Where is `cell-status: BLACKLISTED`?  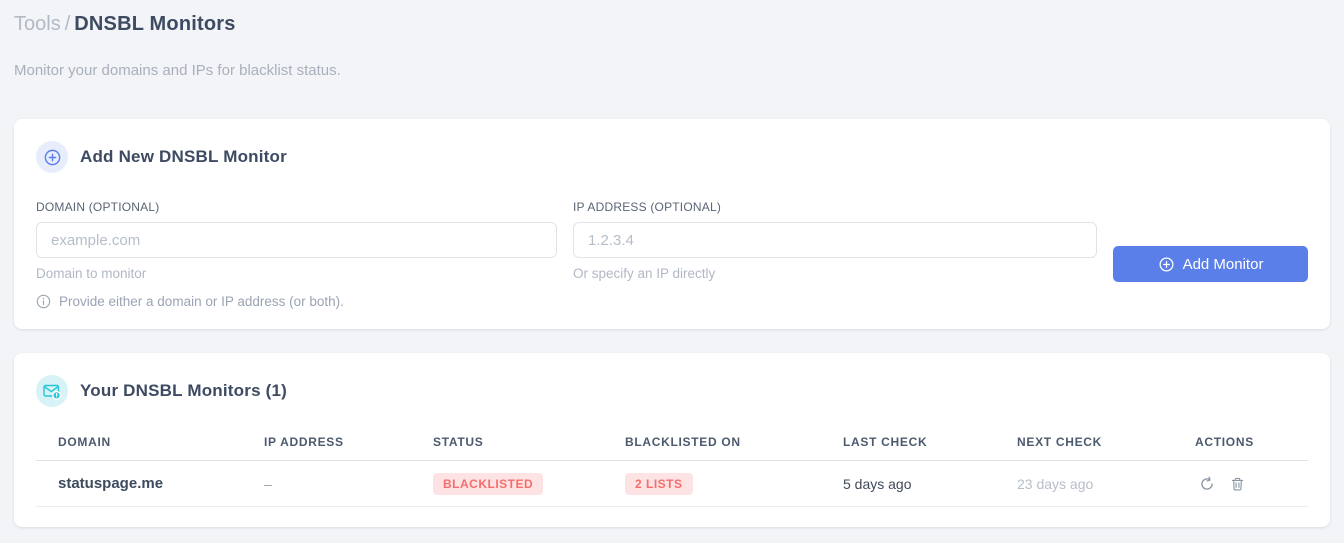 cell-status: BLACKLISTED is located at coordinates (529, 483).